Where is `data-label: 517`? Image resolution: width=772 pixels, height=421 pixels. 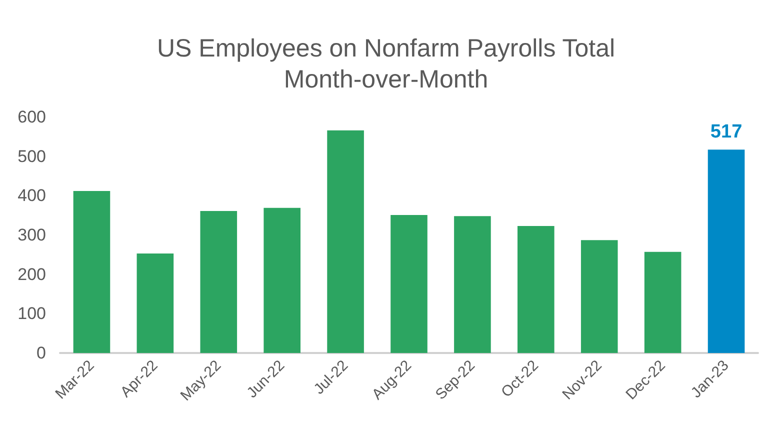
data-label: 517 is located at coordinates (726, 132).